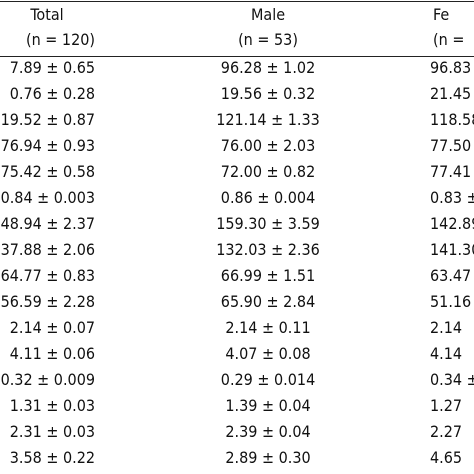 This screenshot has height=474, width=474. Describe the element at coordinates (52, 457) in the screenshot. I see `cell: 3.58 ± 0.22` at that location.